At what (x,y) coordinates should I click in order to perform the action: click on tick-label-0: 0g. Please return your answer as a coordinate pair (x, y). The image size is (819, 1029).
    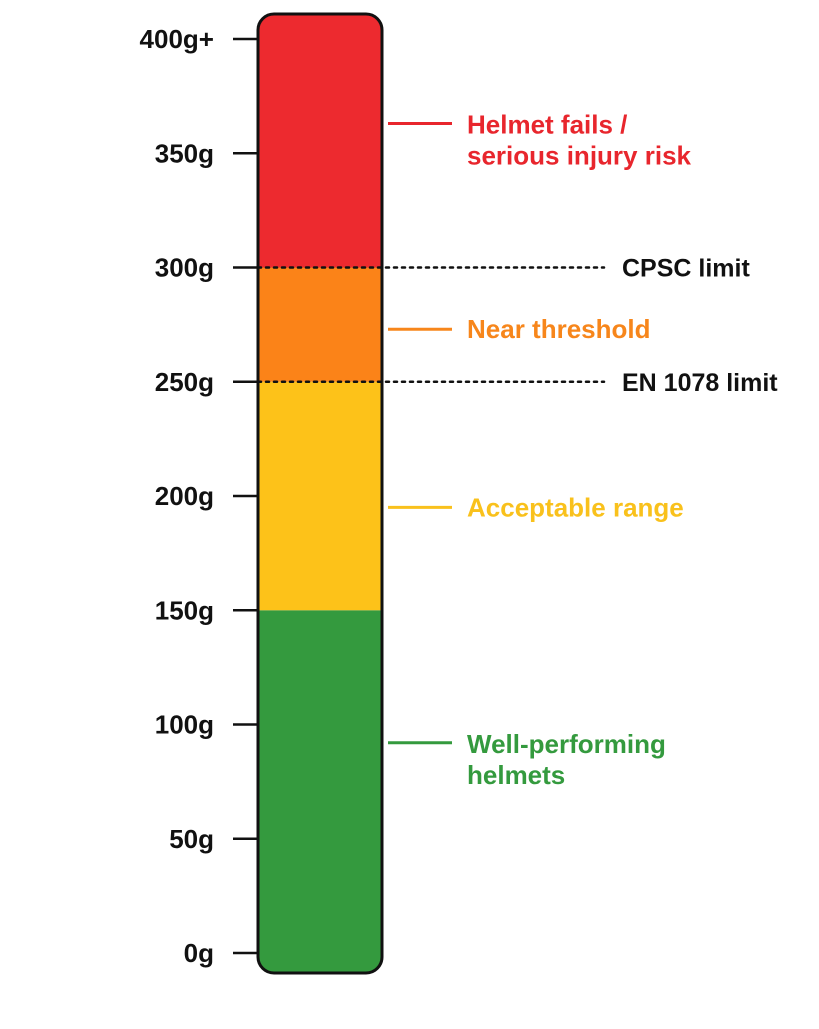
    Looking at the image, I should click on (199, 953).